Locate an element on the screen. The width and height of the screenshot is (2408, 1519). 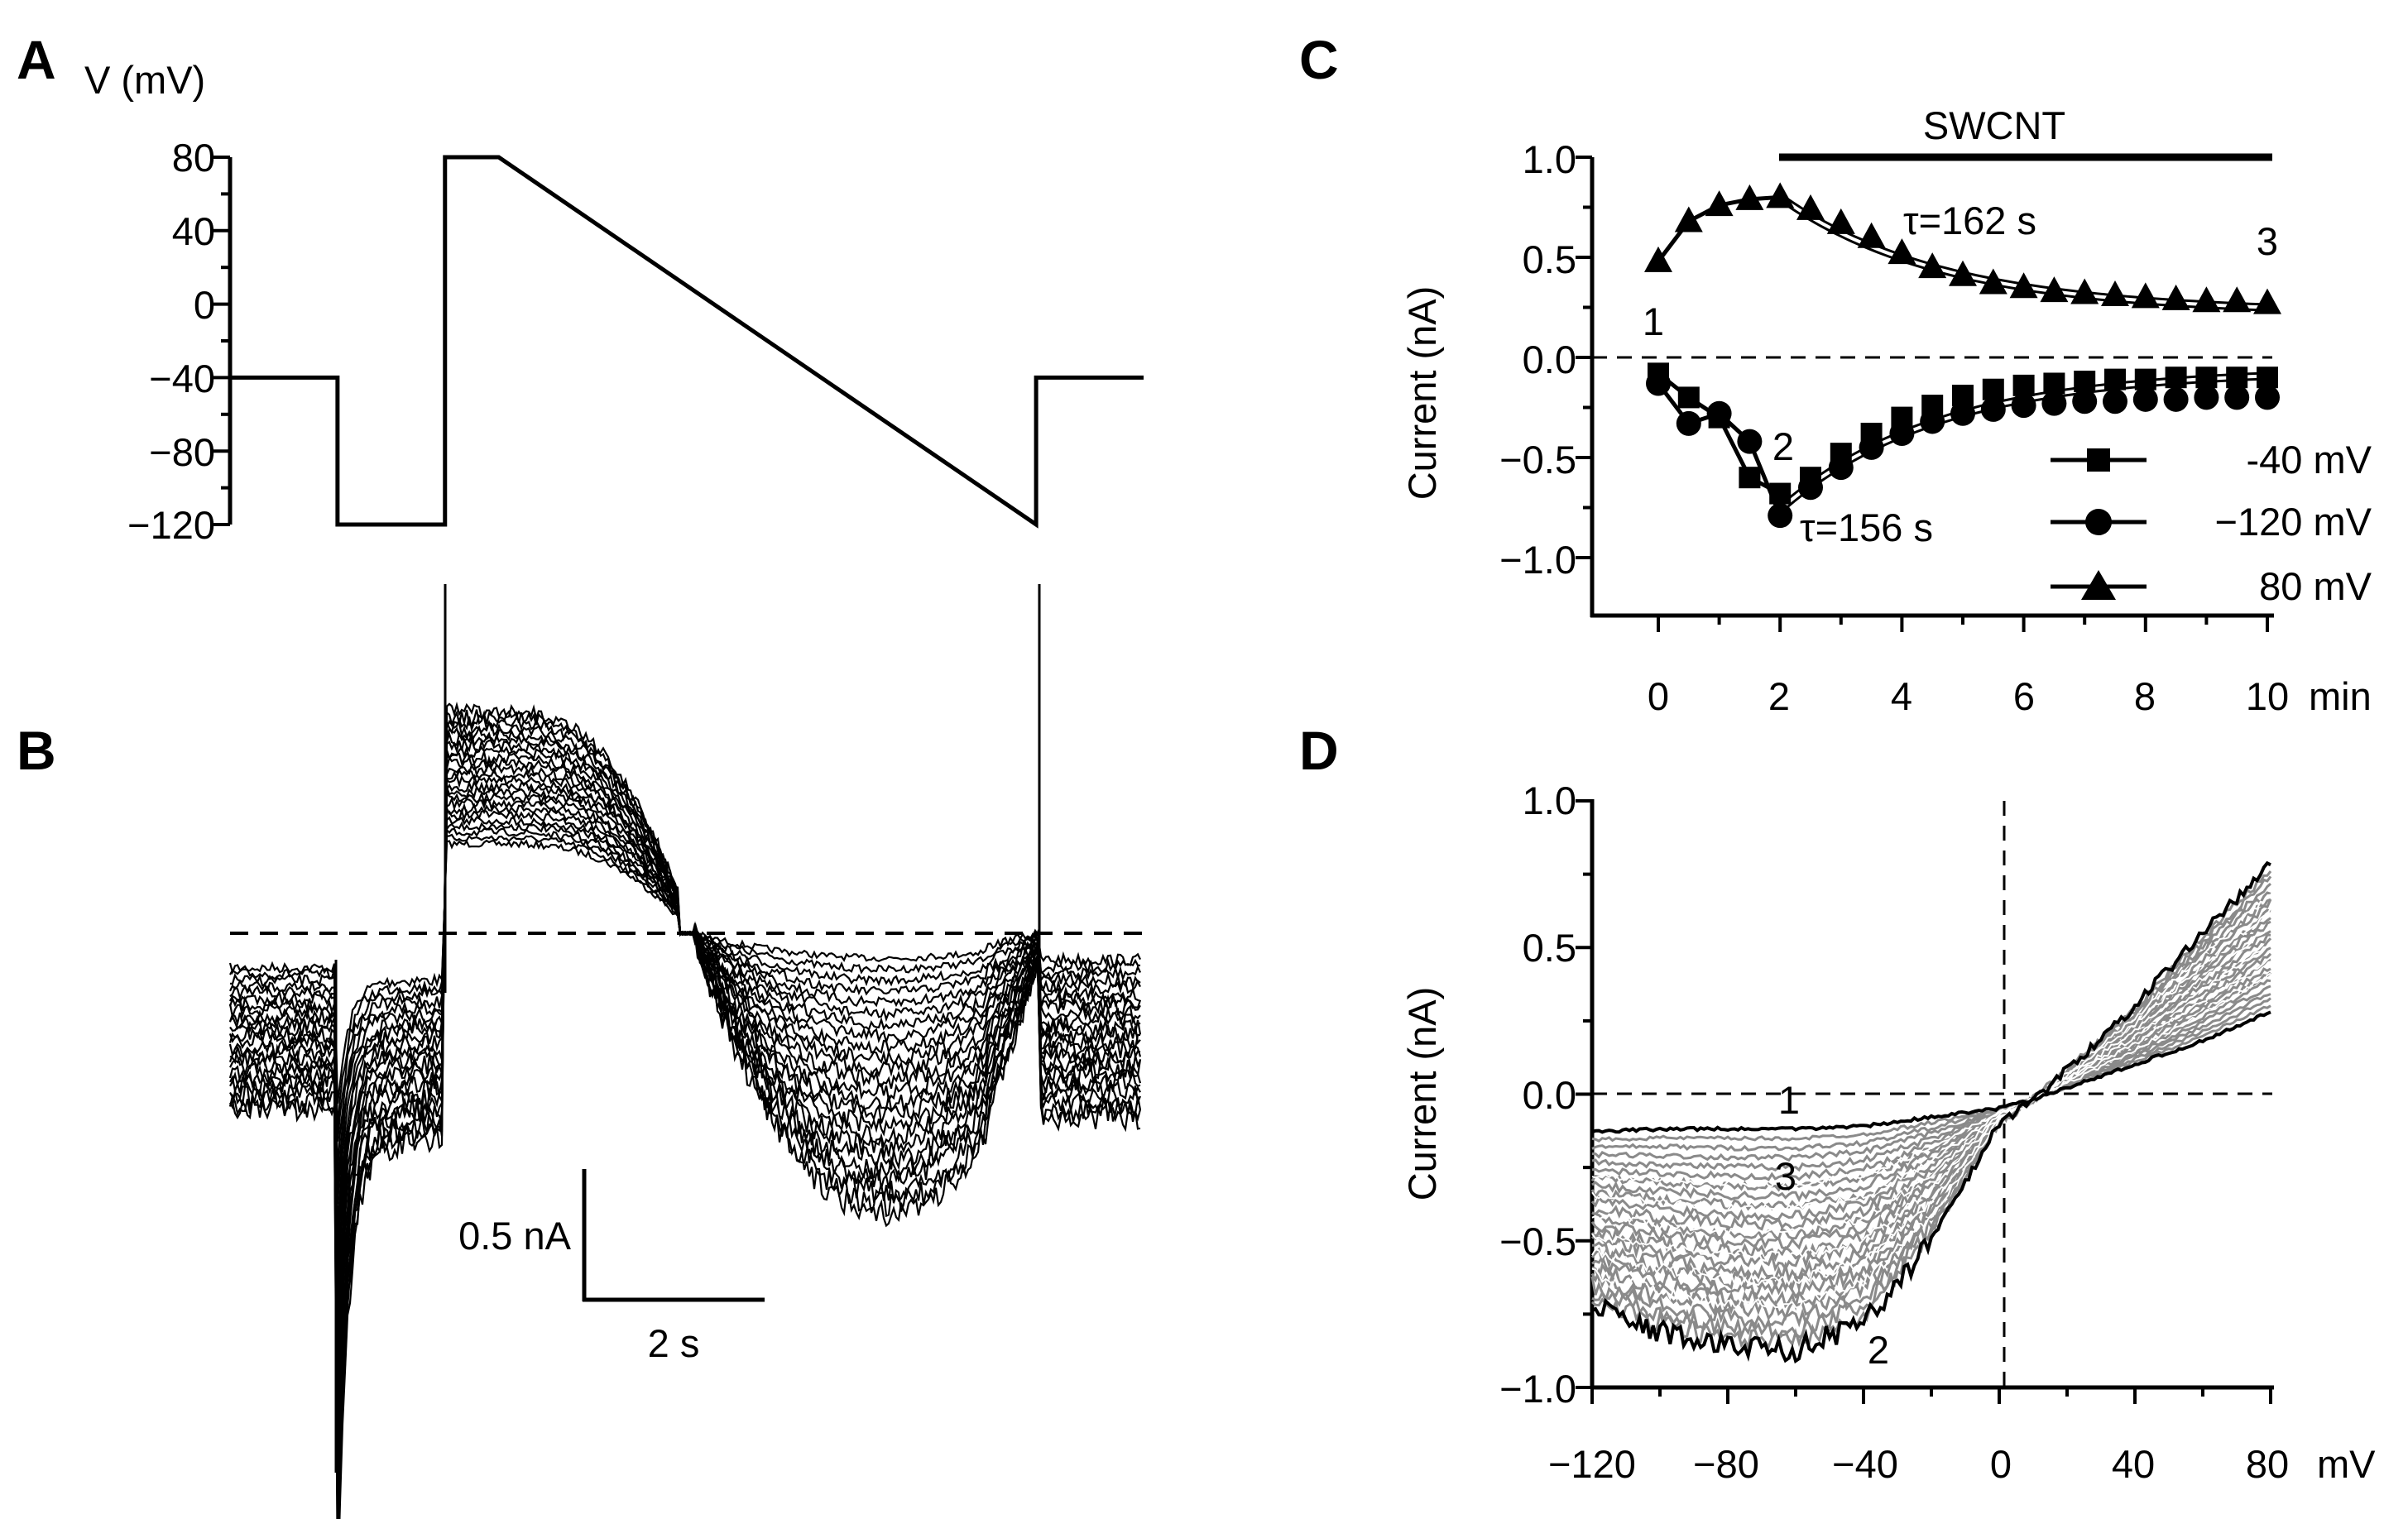
panel-d-ticks is located at coordinates (1924, 1102).